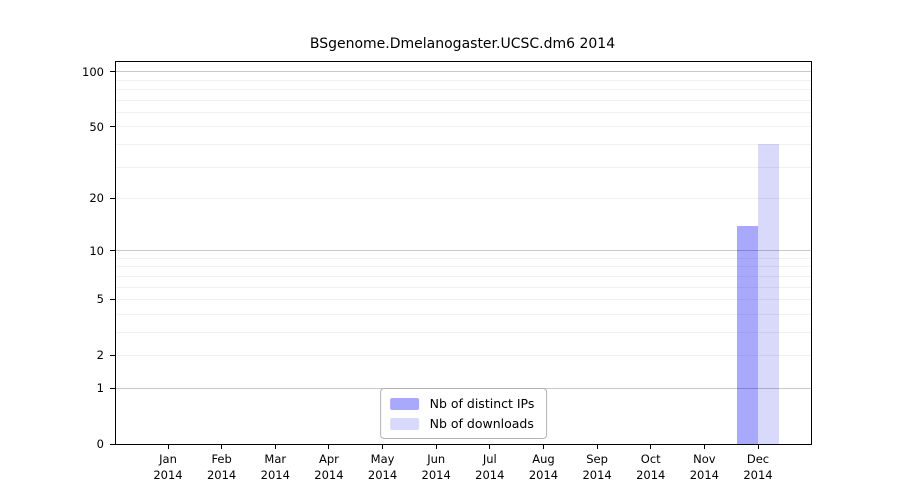  What do you see at coordinates (768, 294) in the screenshot?
I see `bar-downloads` at bounding box center [768, 294].